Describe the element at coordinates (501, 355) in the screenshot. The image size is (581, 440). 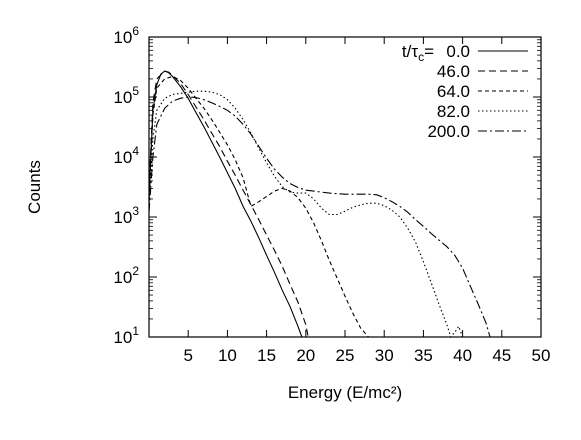
I see `x-tick-label: 45` at that location.